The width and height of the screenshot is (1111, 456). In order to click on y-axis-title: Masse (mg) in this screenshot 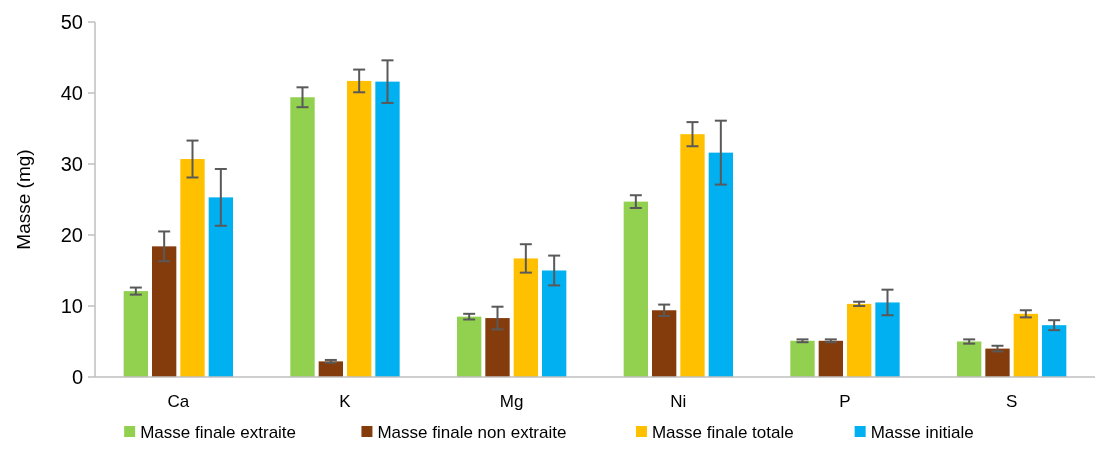, I will do `click(23, 199)`.